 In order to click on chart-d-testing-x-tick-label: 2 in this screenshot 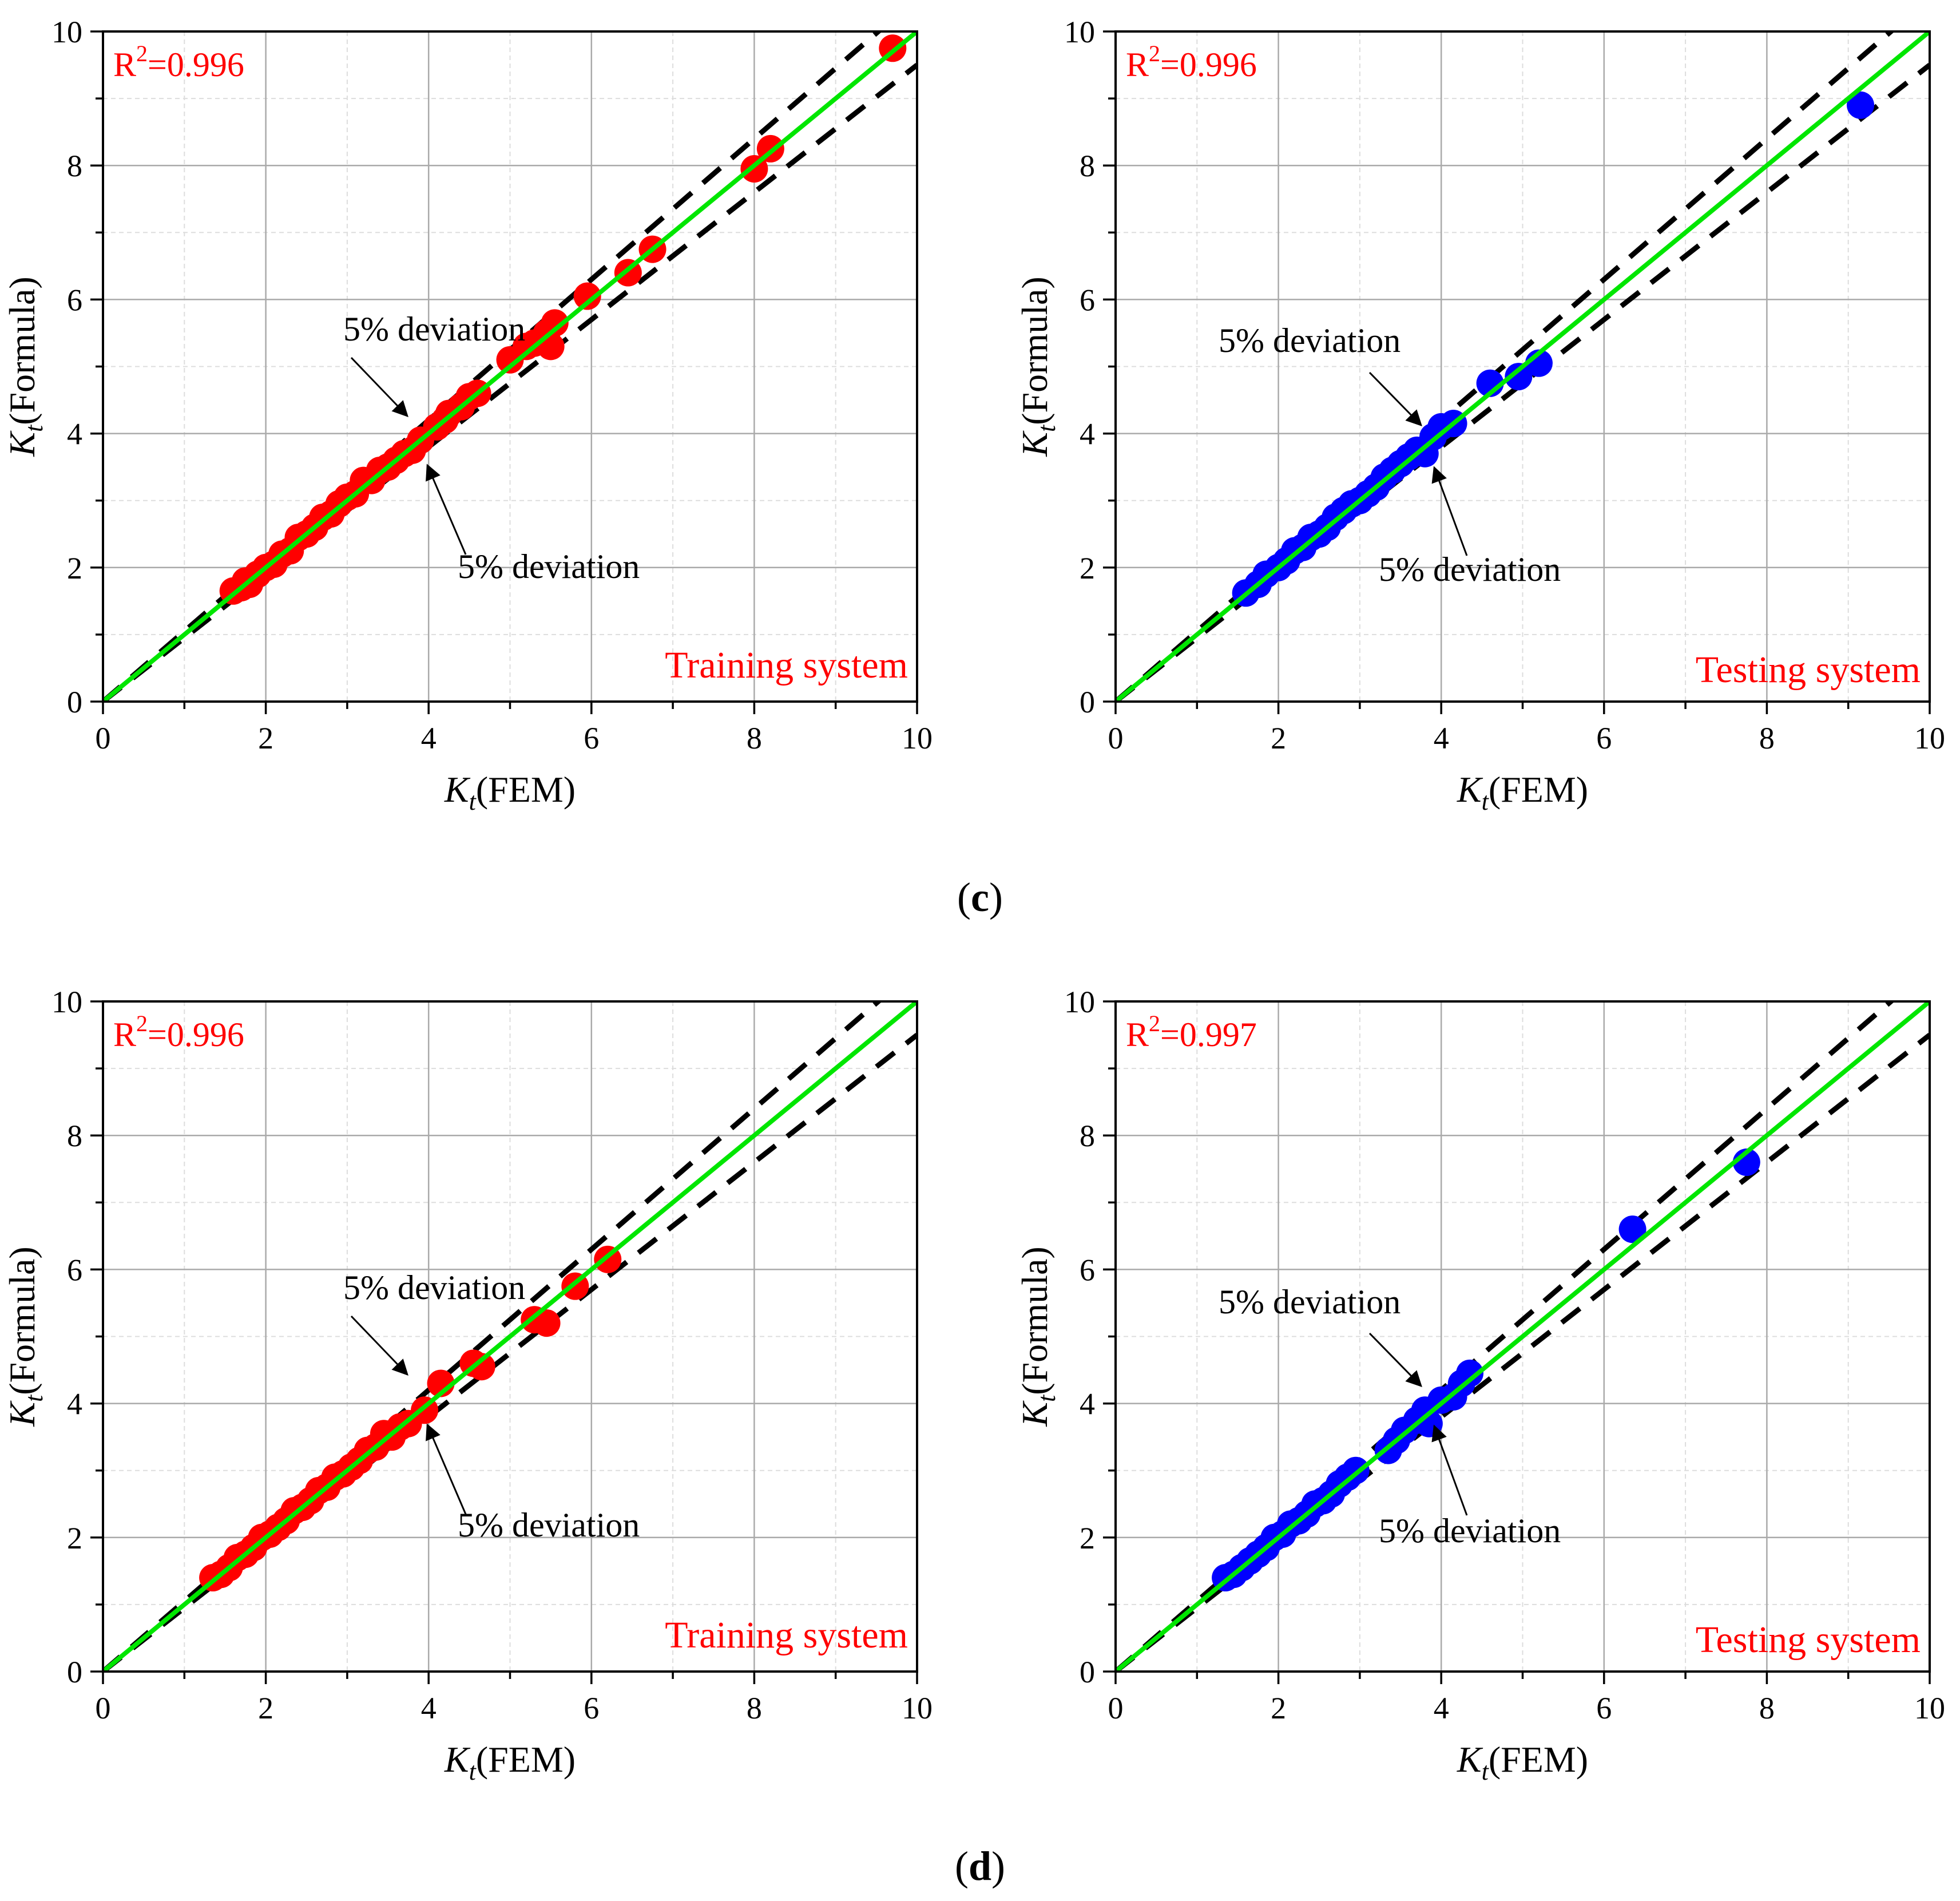, I will do `click(1278, 1708)`.